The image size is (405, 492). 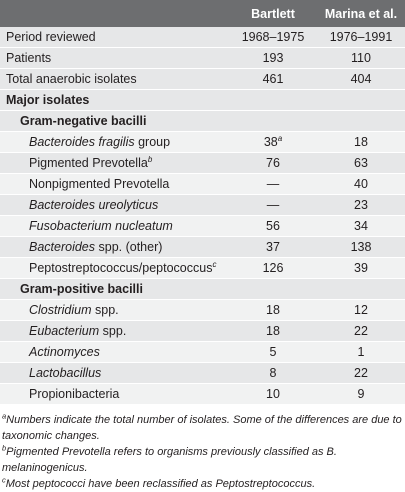 What do you see at coordinates (78, 331) in the screenshot?
I see `row-label: Eubacterium spp.` at bounding box center [78, 331].